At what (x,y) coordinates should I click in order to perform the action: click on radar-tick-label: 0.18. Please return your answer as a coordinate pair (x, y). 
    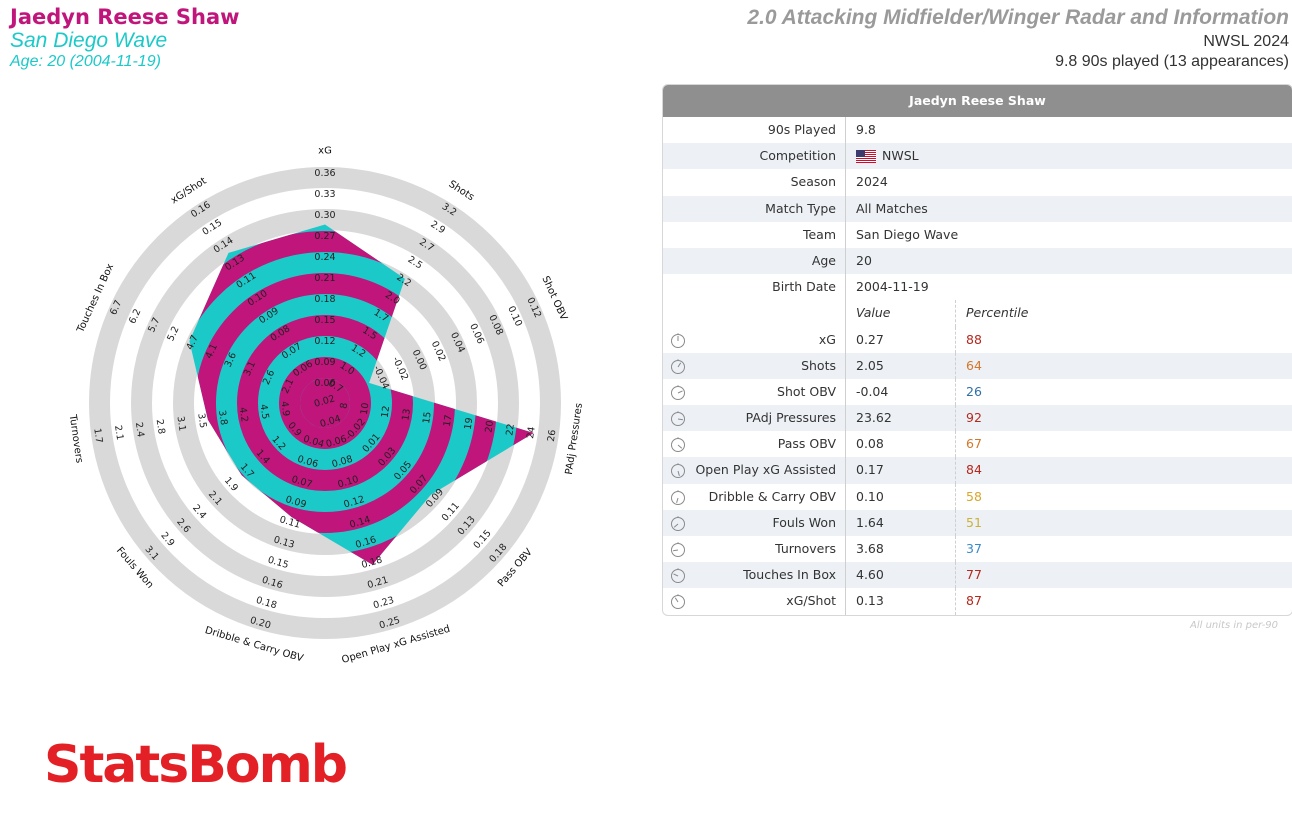
    Looking at the image, I should click on (324, 299).